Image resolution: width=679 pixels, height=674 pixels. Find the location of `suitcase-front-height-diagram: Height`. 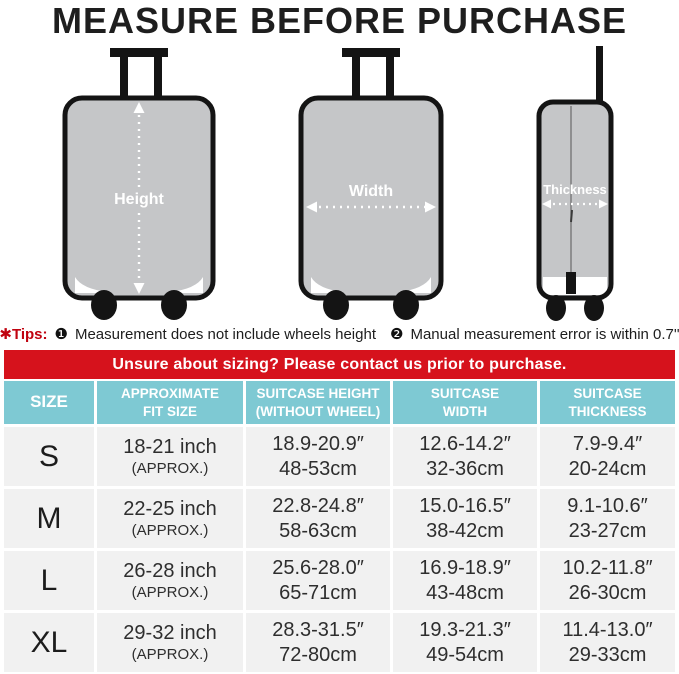

suitcase-front-height-diagram: Height is located at coordinates (139, 184).